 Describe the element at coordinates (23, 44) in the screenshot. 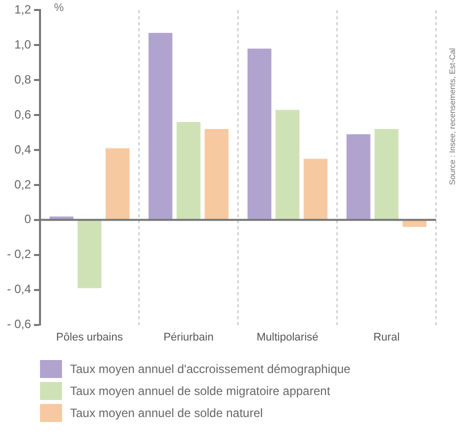

I see `y-tick-label: 1,0` at that location.